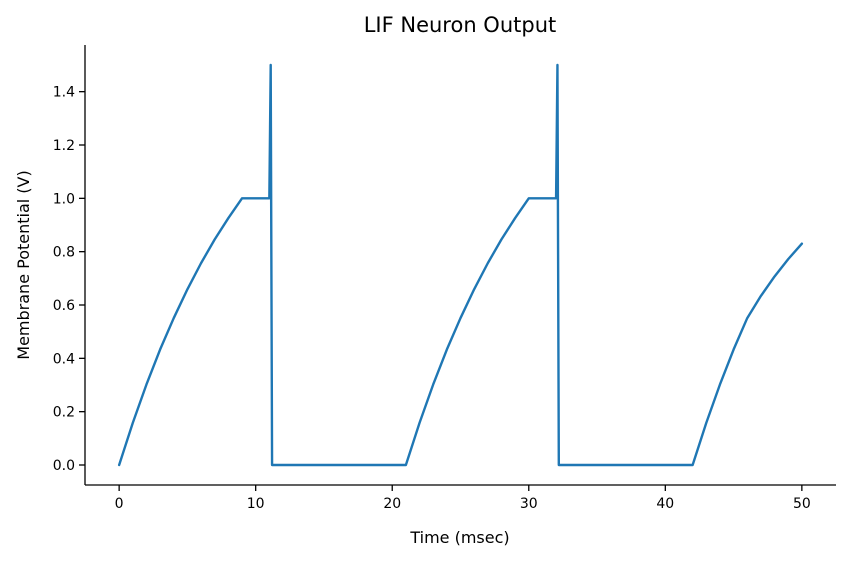 Image resolution: width=849 pixels, height=561 pixels. What do you see at coordinates (392, 504) in the screenshot?
I see `x-tick-label: 20` at bounding box center [392, 504].